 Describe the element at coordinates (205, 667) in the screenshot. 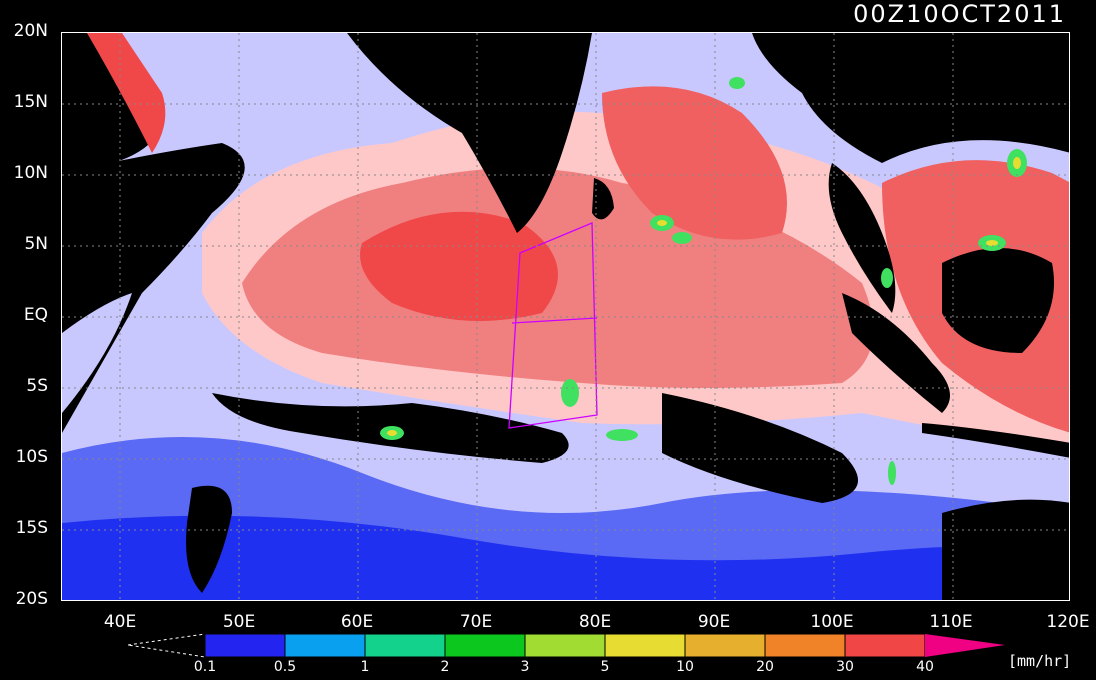

I see `colorbar-label: 0.1` at that location.